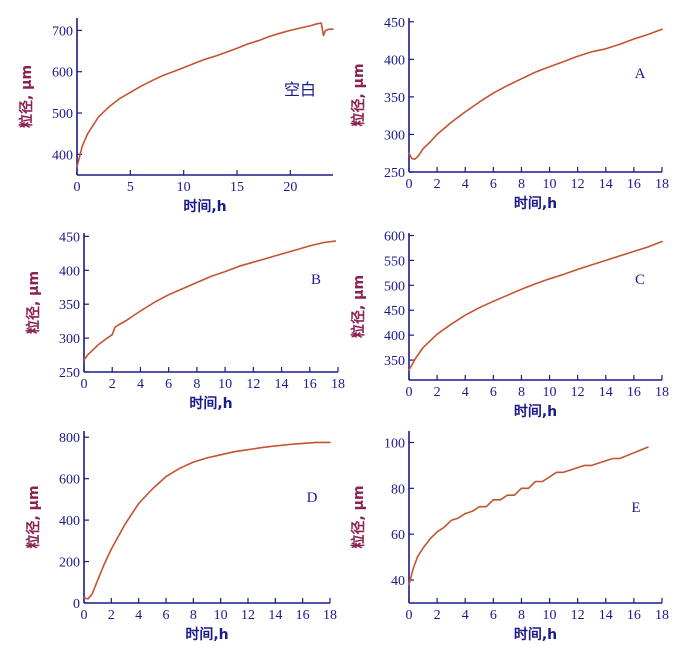 This screenshot has height=656, width=687. I want to click on panel-label: C, so click(640, 280).